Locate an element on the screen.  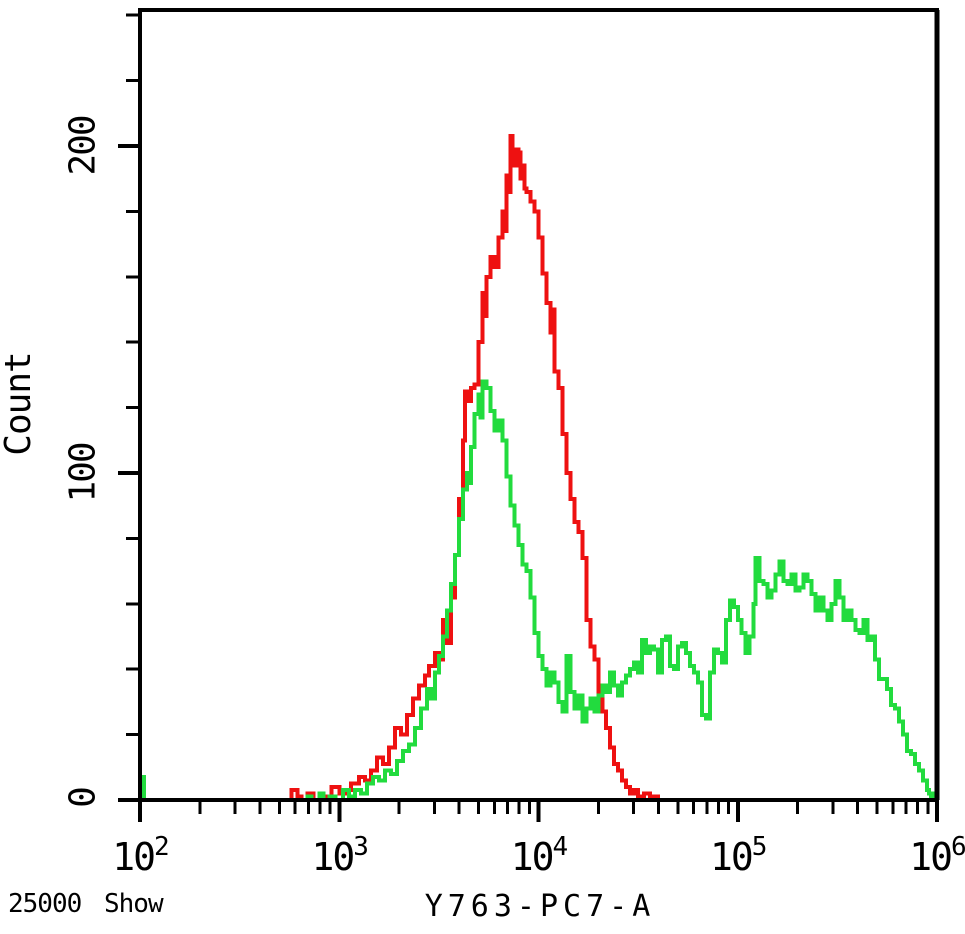
y-tick-label-0: 0 is located at coordinates (83, 798).